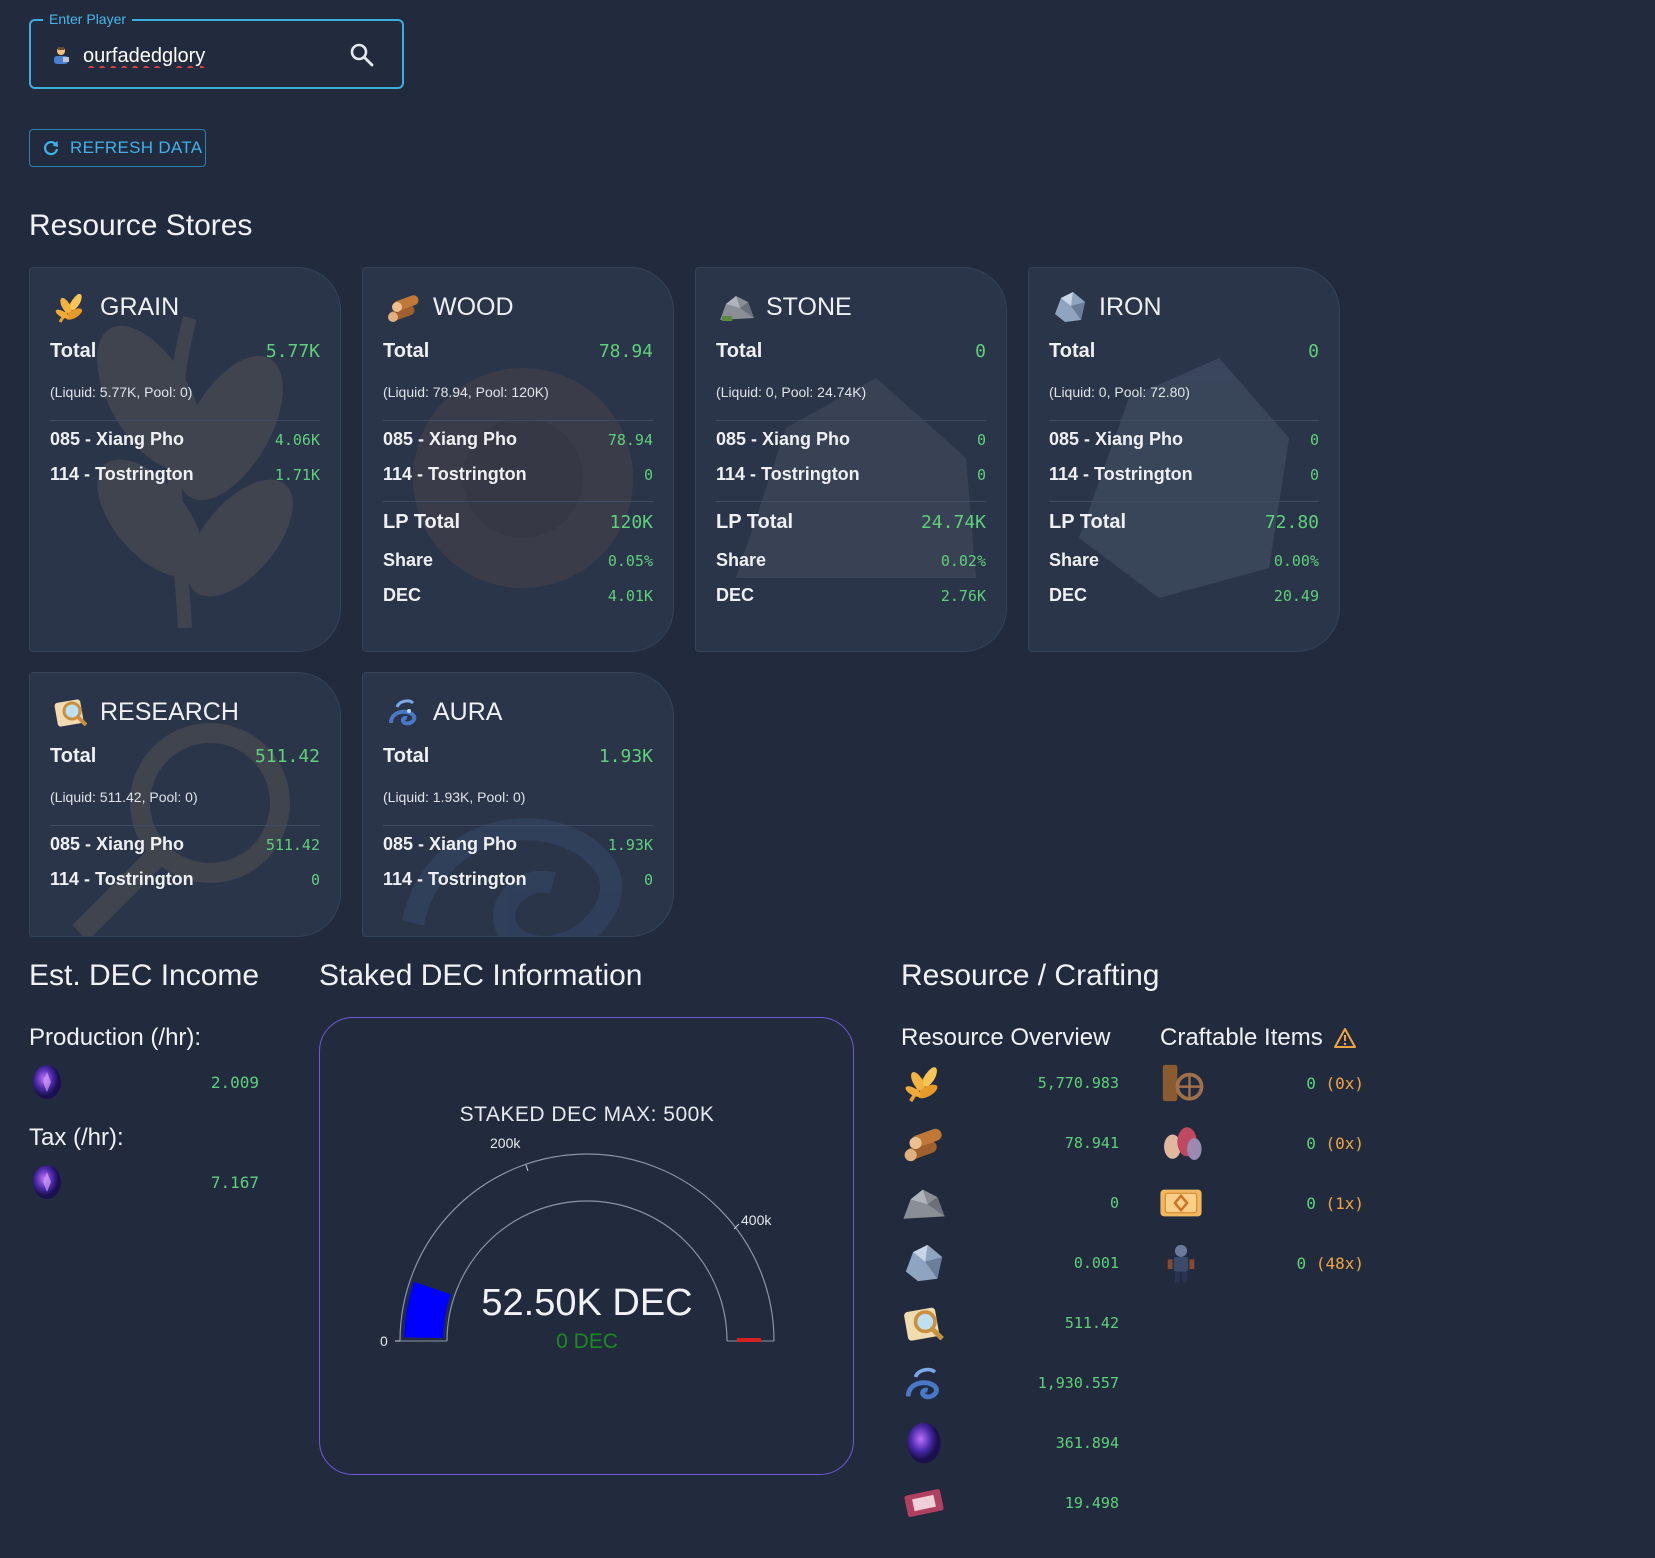 This screenshot has width=1655, height=1558. I want to click on craftable-row: 0 (48x), so click(1261, 1263).